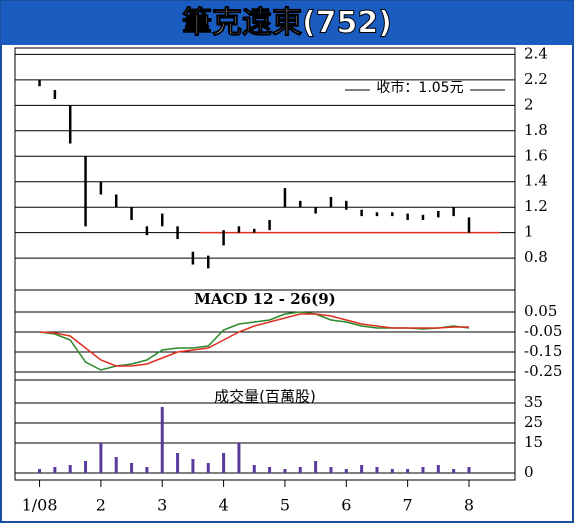  Describe the element at coordinates (264, 299) in the screenshot. I see `panel-title: MACD 12 - 26(9)` at that location.